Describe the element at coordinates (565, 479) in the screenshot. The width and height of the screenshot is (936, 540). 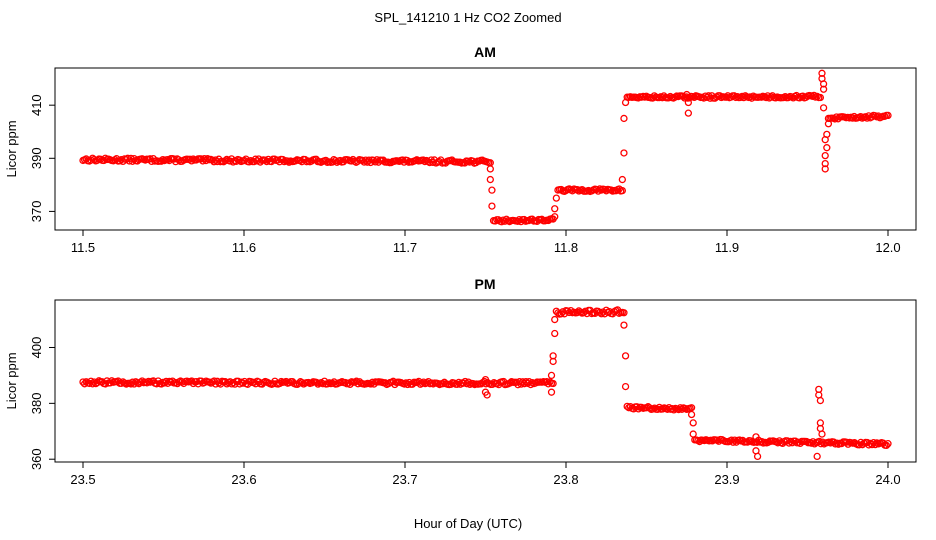
I see `pm-x-tick-label: 23.8` at that location.